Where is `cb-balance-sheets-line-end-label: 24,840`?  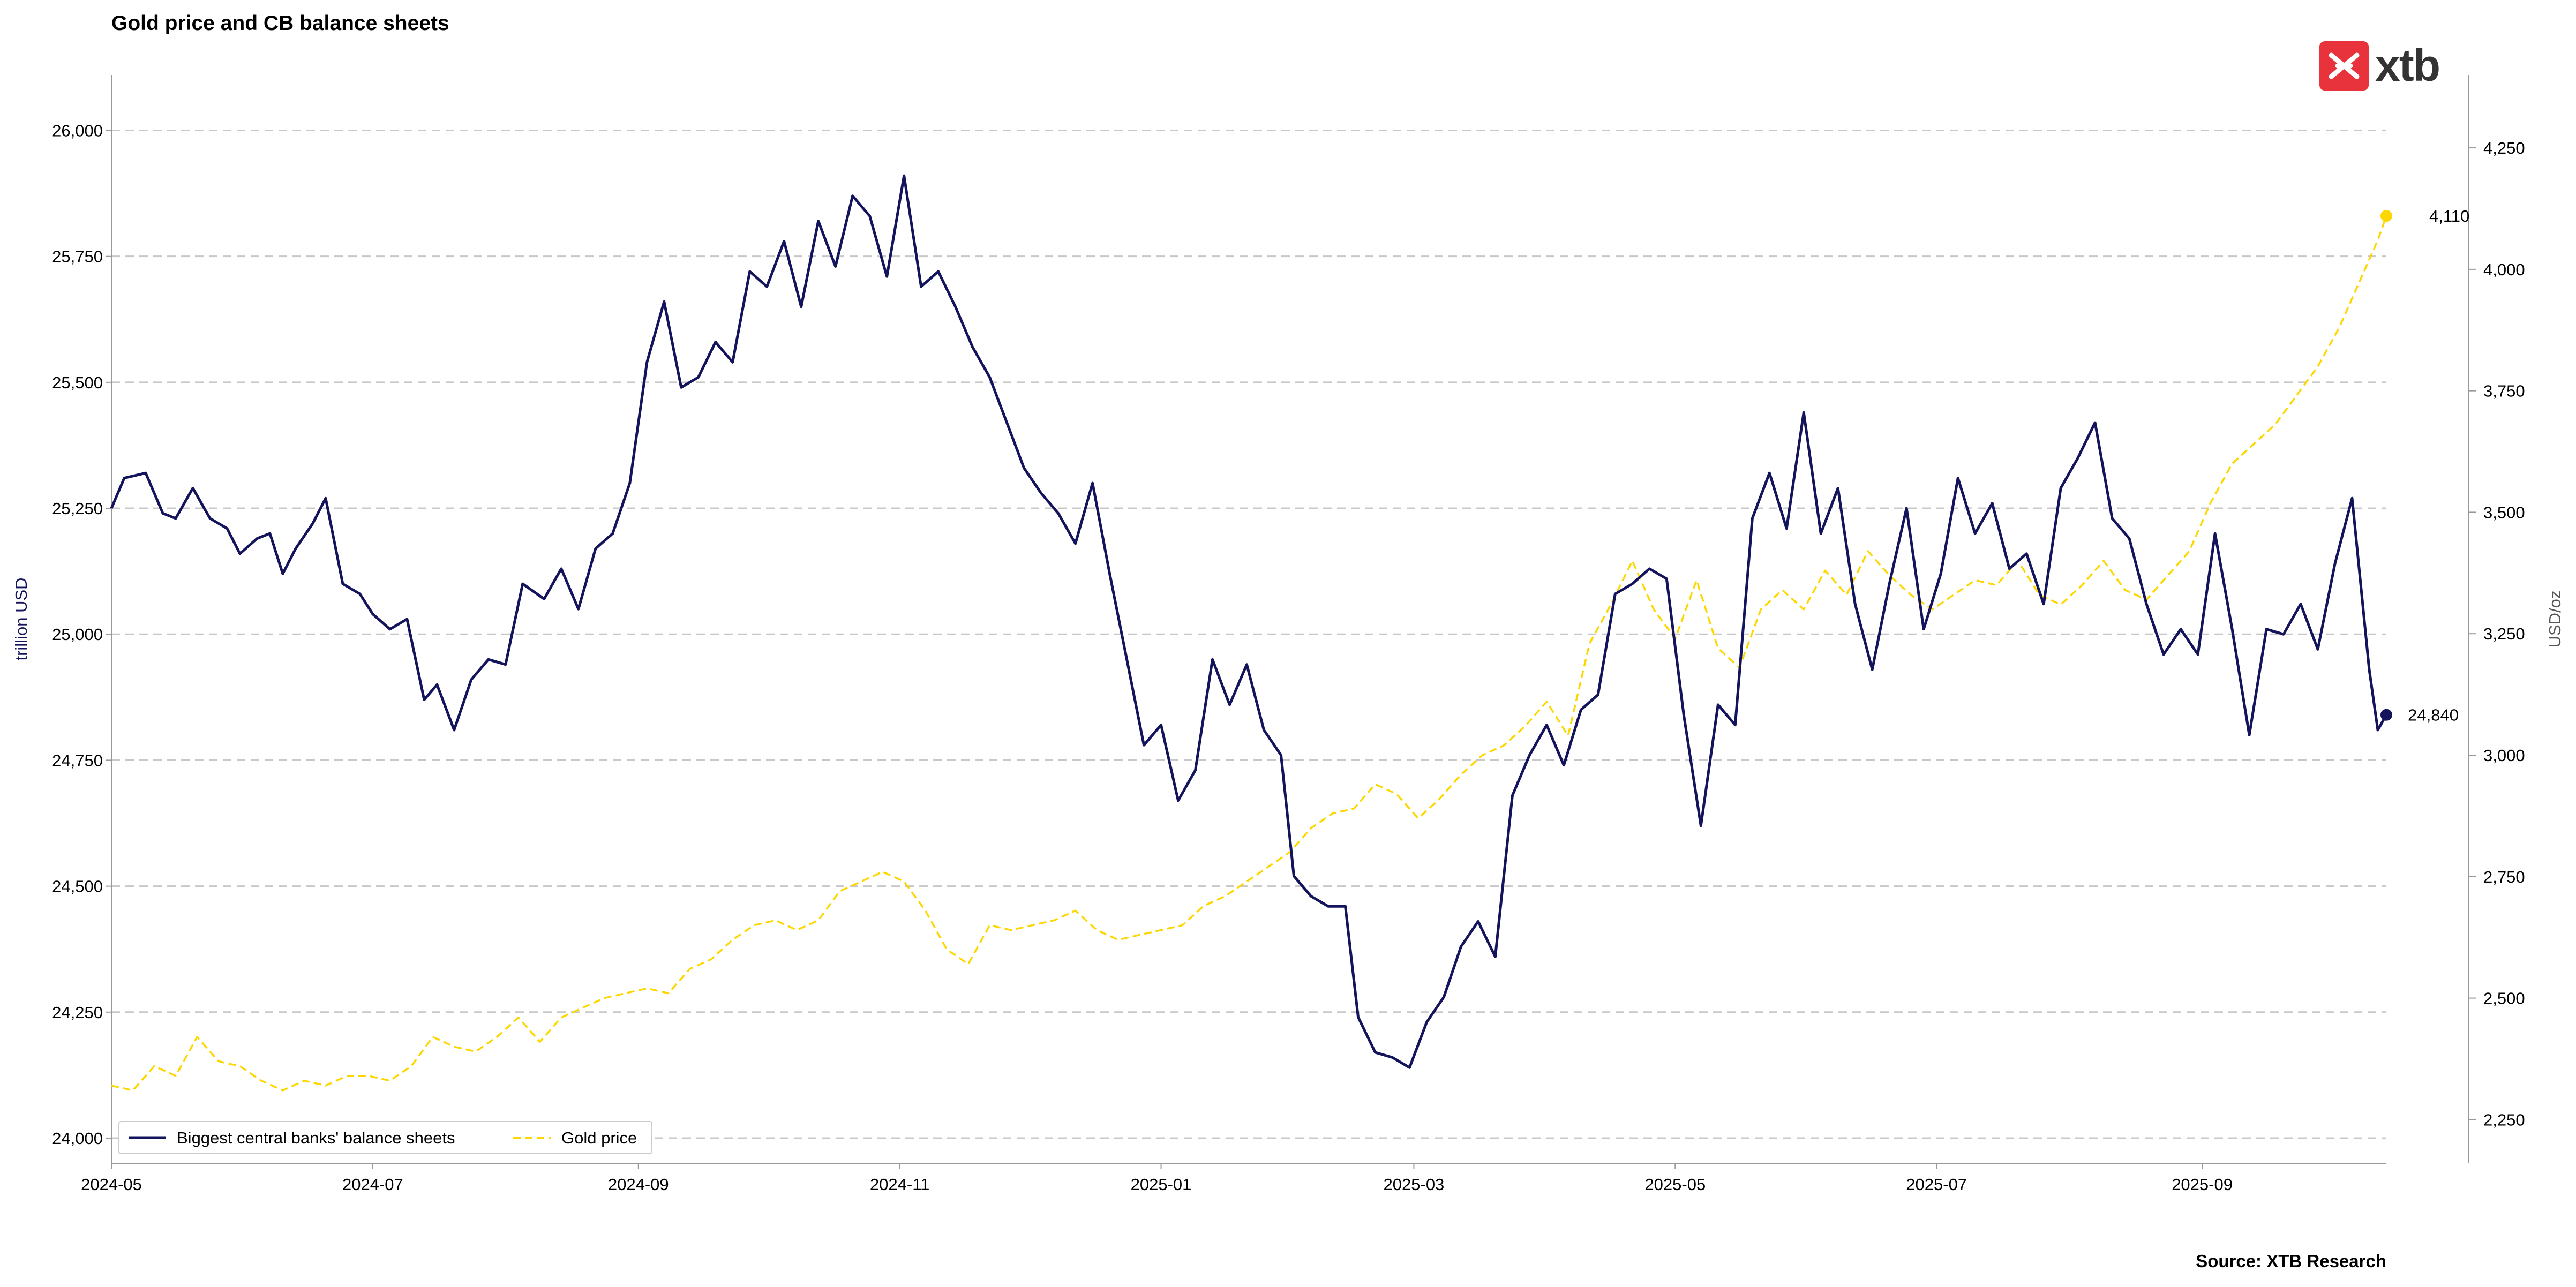 cb-balance-sheets-line-end-label: 24,840 is located at coordinates (2433, 715).